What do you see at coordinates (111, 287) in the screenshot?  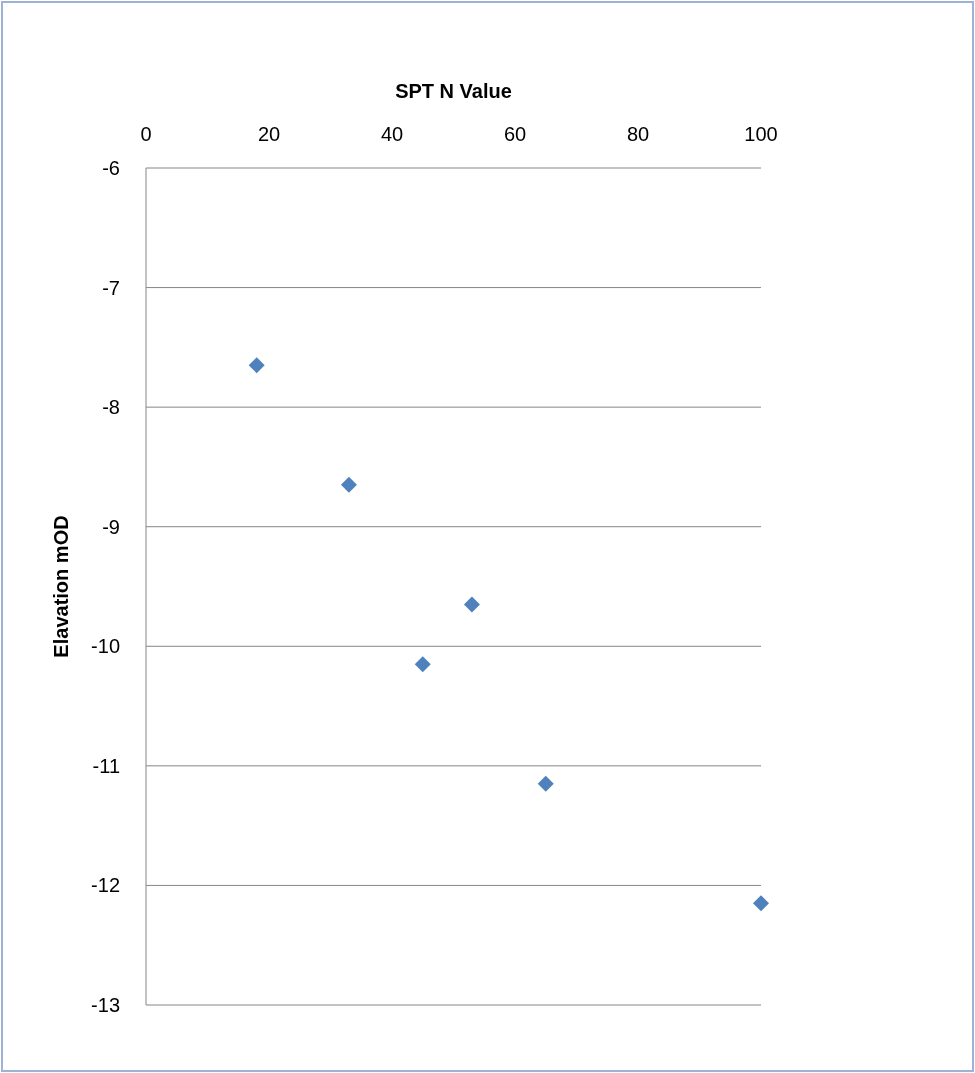 I see `y-tick-label: -7` at bounding box center [111, 287].